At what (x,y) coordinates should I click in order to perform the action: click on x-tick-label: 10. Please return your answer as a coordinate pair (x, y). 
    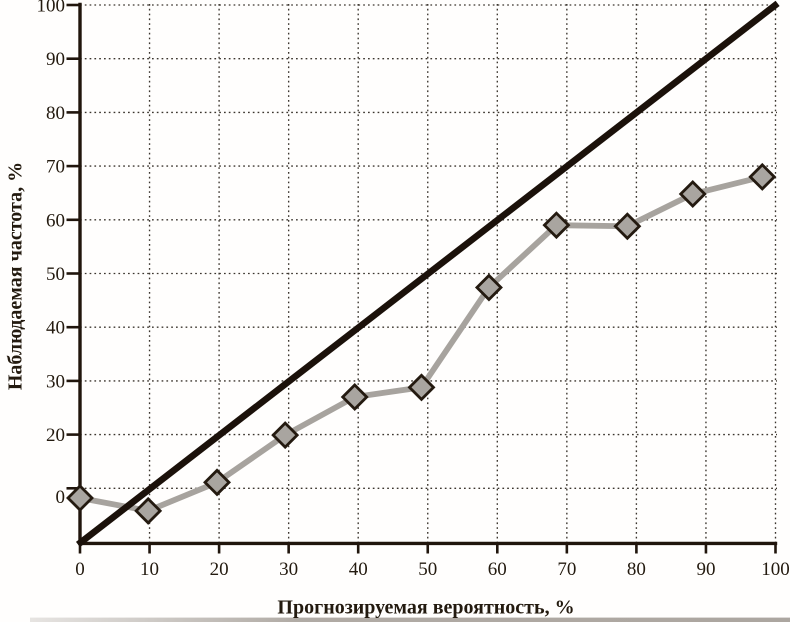
    Looking at the image, I should click on (149, 569).